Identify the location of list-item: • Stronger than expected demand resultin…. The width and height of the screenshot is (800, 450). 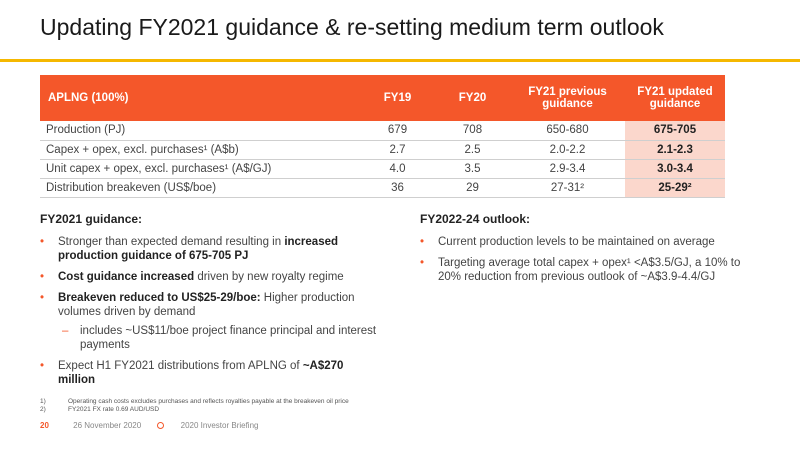
(210, 249).